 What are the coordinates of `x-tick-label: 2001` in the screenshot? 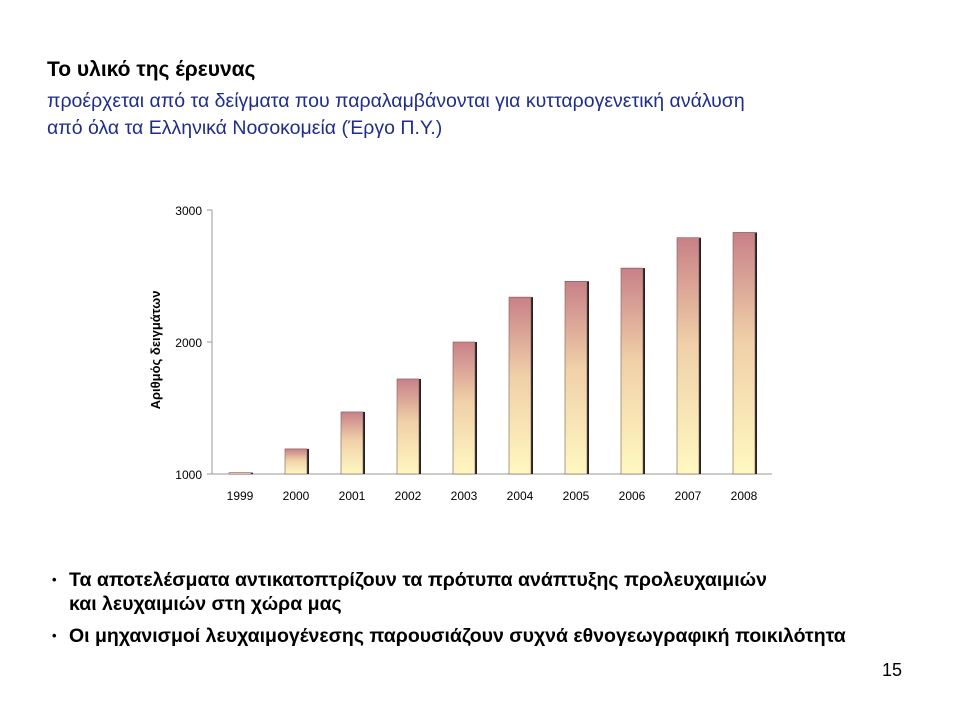 It's located at (352, 496).